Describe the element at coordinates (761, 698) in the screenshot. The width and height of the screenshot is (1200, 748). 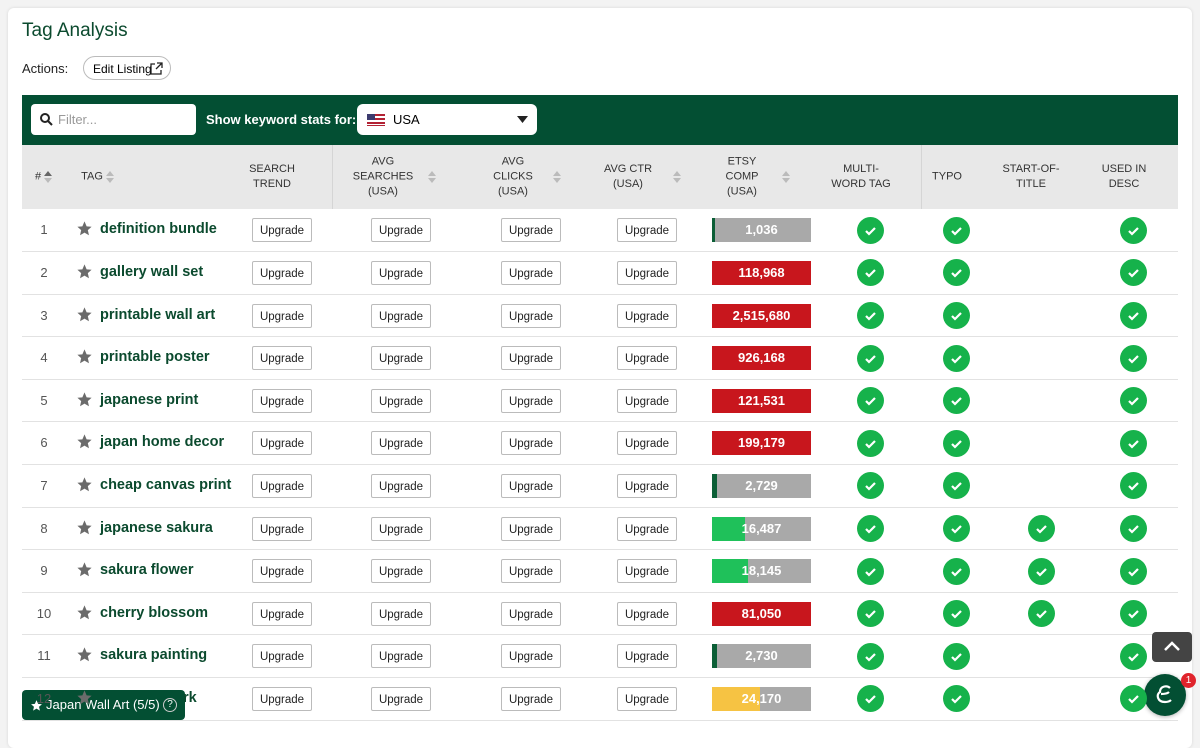
I see `comp-value: 24,170` at that location.